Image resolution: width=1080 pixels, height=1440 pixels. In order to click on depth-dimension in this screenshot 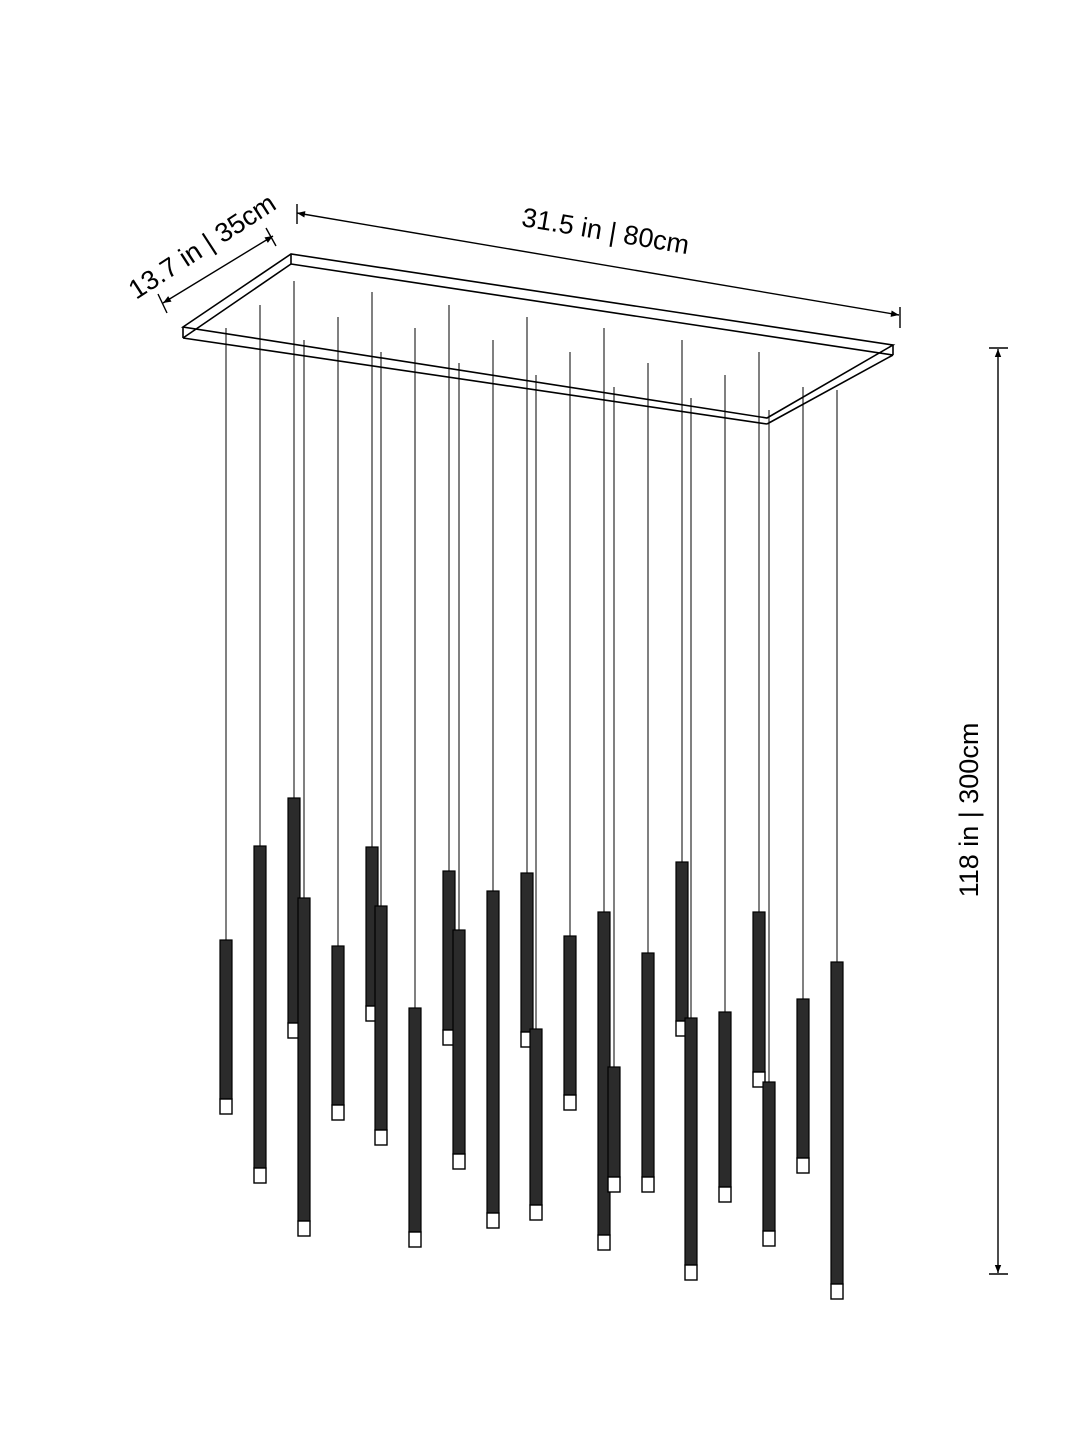, I will do `click(217, 270)`.